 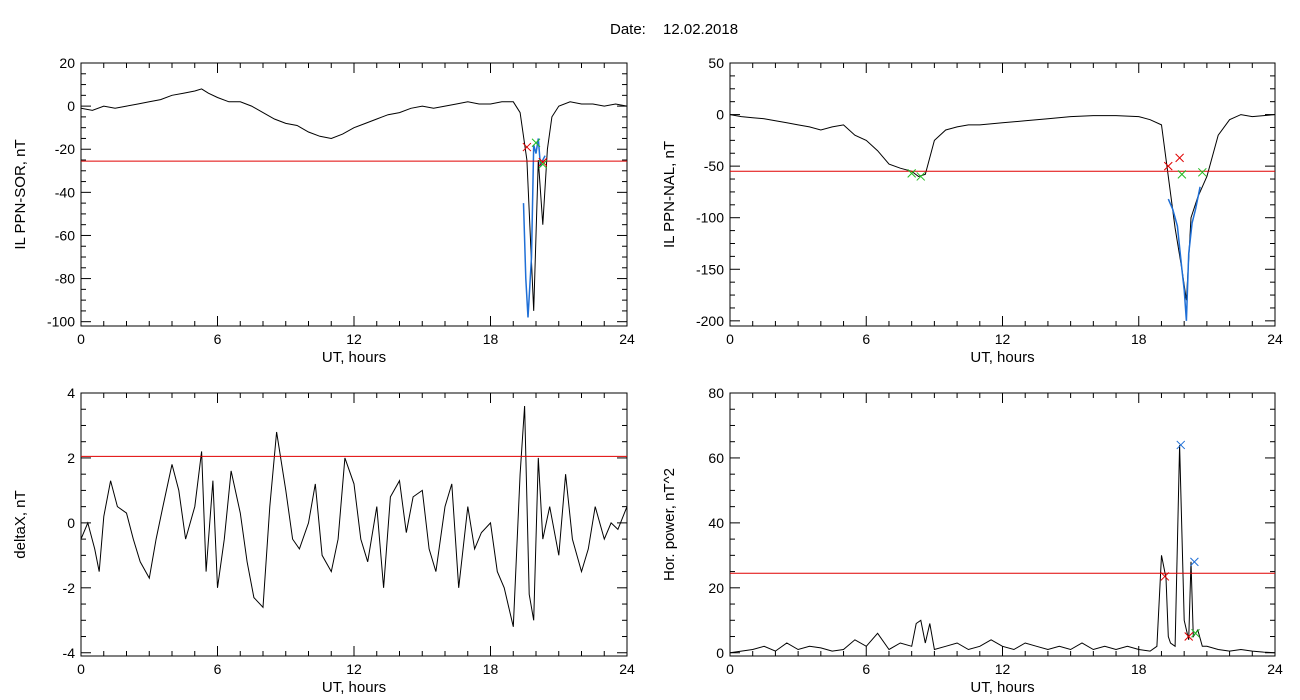 What do you see at coordinates (716, 393) in the screenshot?
I see `y-tick-label: 80` at bounding box center [716, 393].